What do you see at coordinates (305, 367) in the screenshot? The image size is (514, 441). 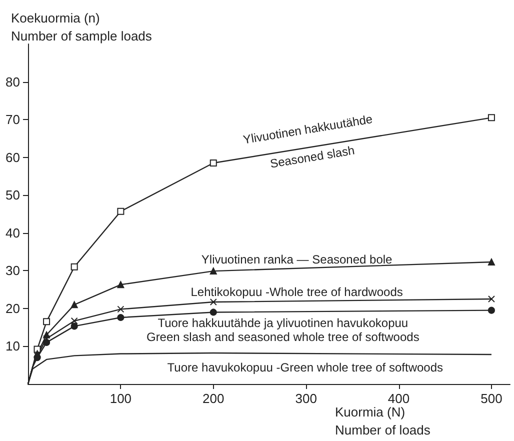 I see `series-label: Tuore havukokopuu -Green whole tree of softwoods` at bounding box center [305, 367].